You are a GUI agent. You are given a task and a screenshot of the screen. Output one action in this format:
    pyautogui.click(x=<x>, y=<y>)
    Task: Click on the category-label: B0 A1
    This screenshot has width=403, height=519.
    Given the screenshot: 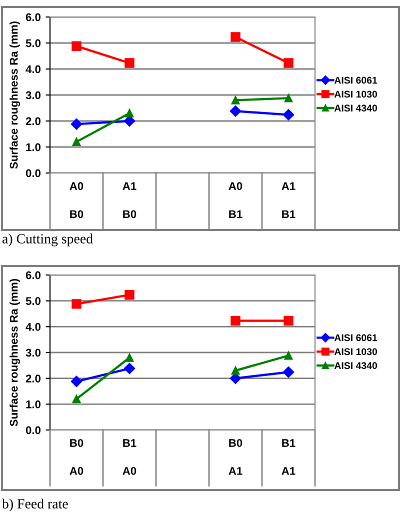 What is the action you would take?
    pyautogui.click(x=235, y=457)
    